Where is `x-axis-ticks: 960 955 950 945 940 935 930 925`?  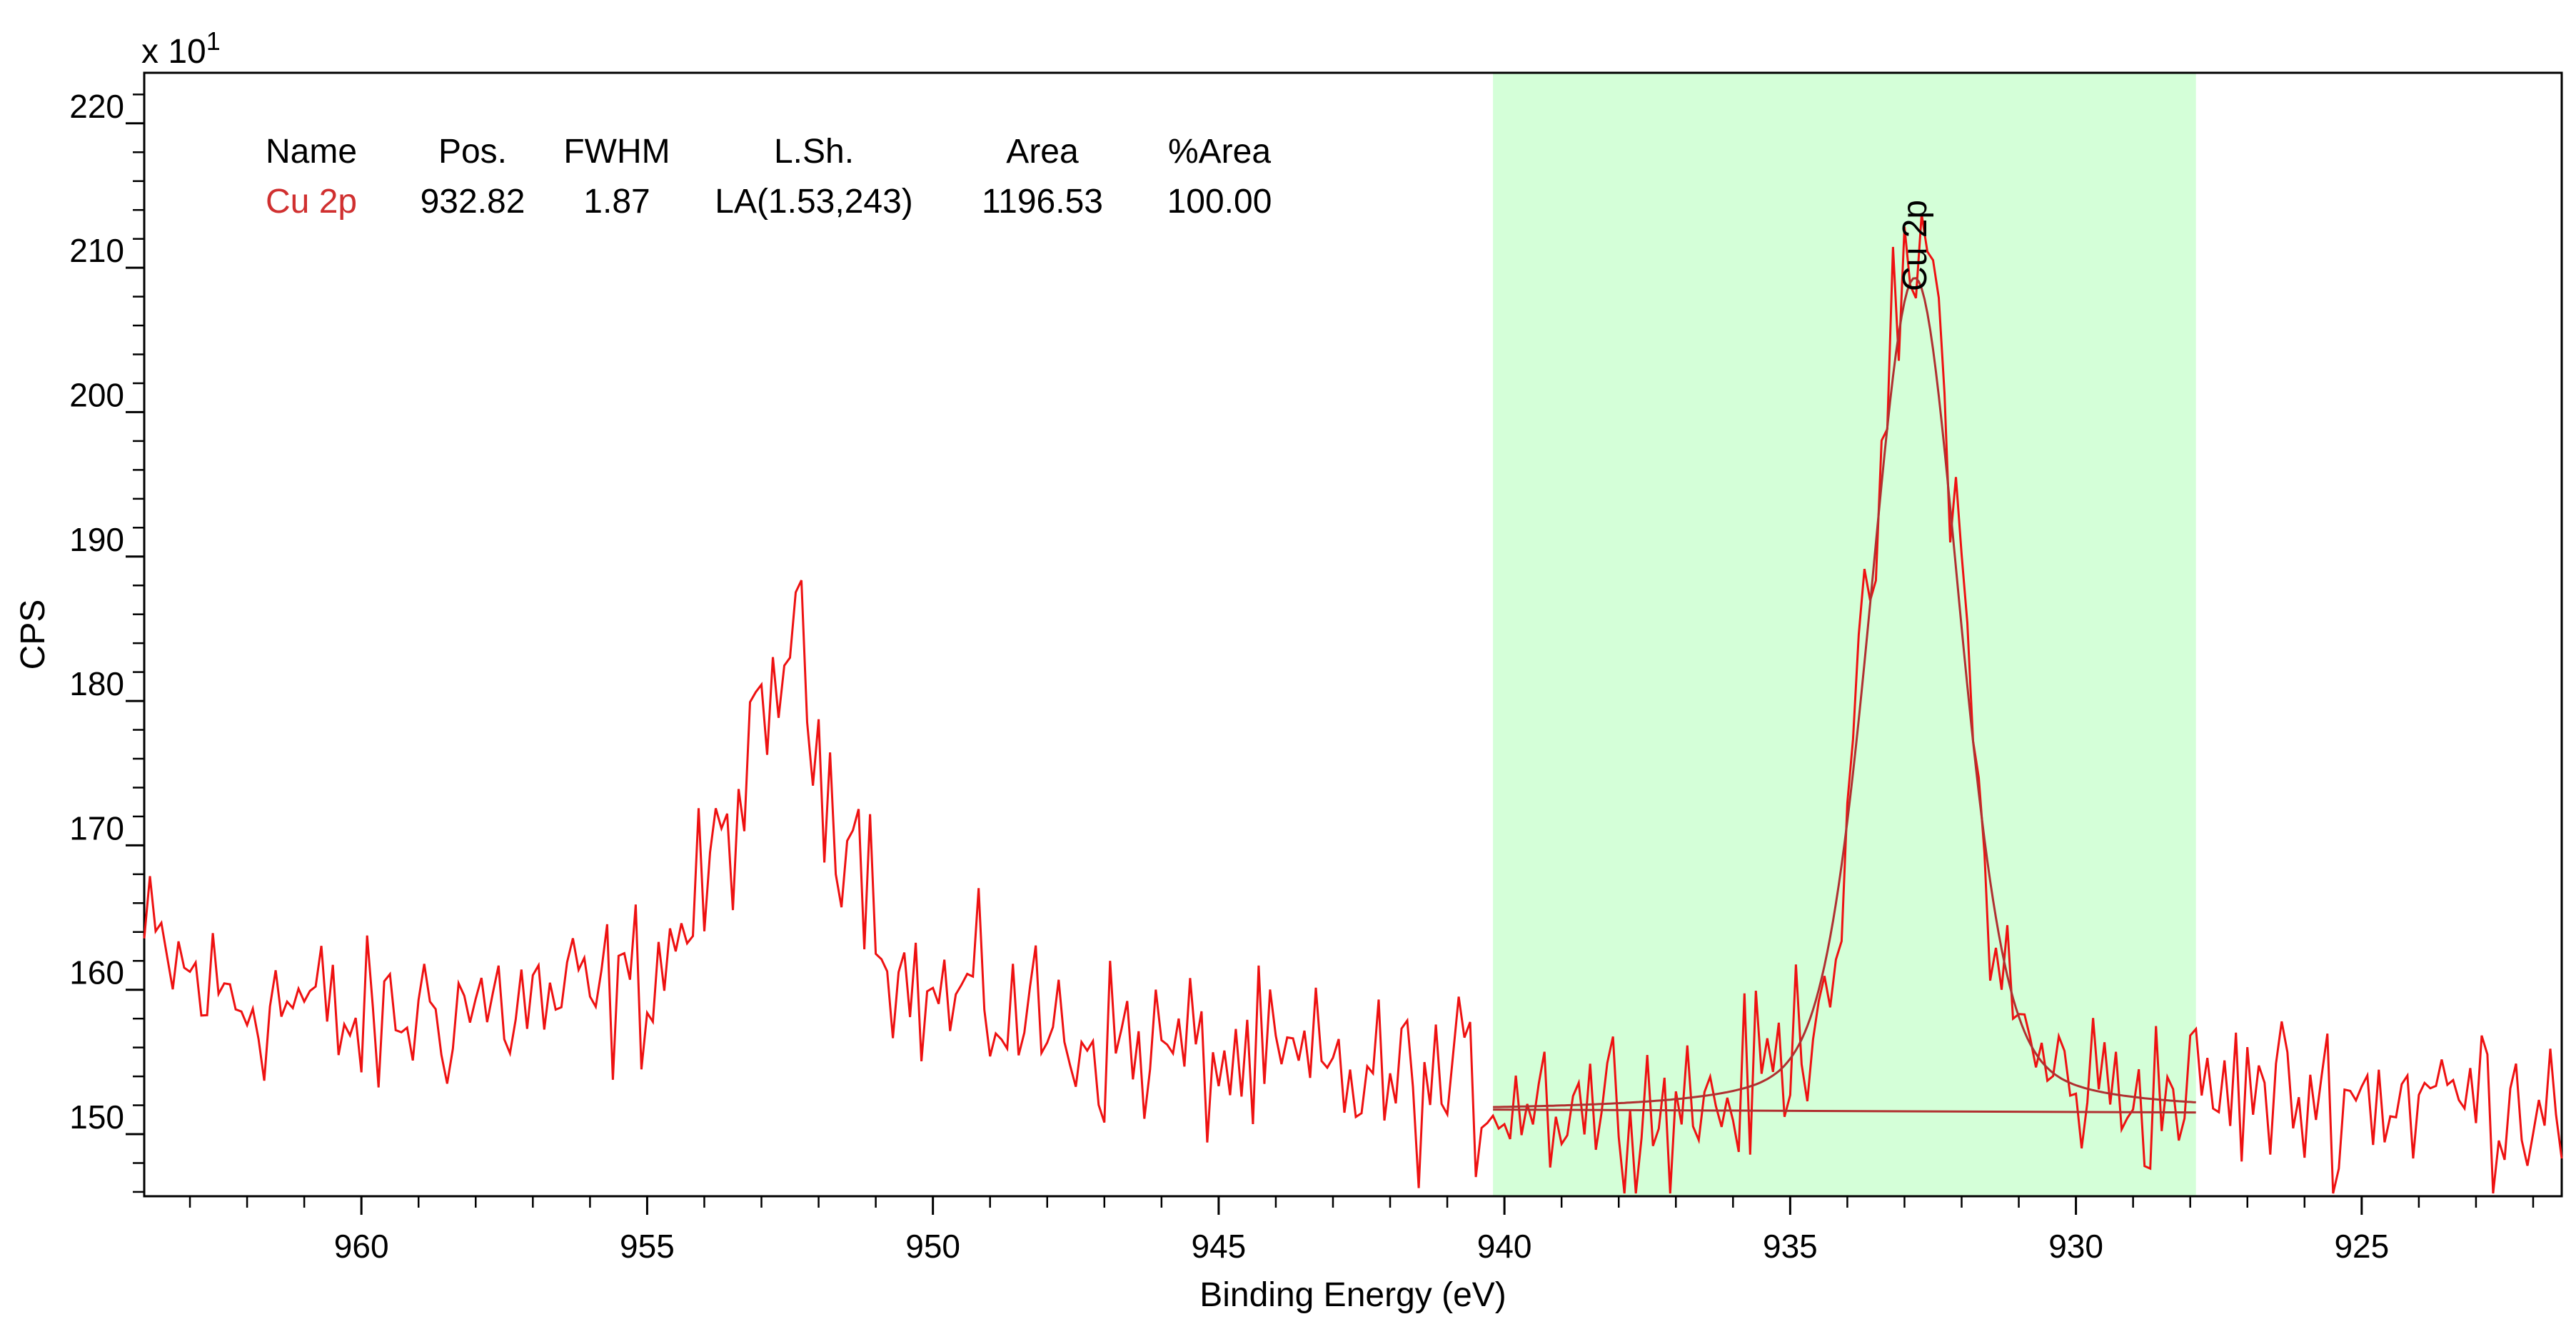
x-axis-ticks: 960 955 950 945 940 935 930 925 is located at coordinates (1361, 1230).